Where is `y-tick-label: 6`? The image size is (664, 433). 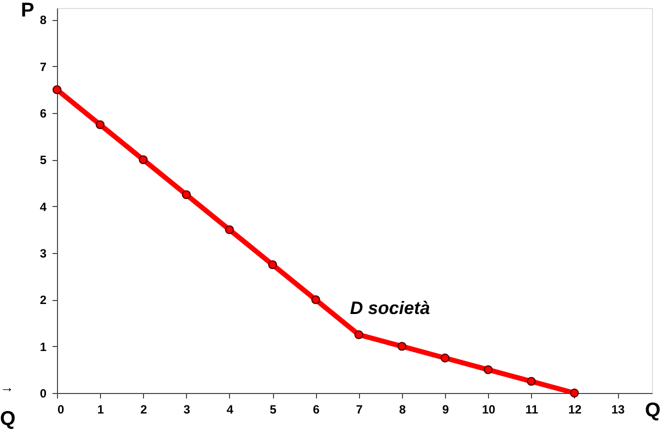 y-tick-label: 6 is located at coordinates (43, 113).